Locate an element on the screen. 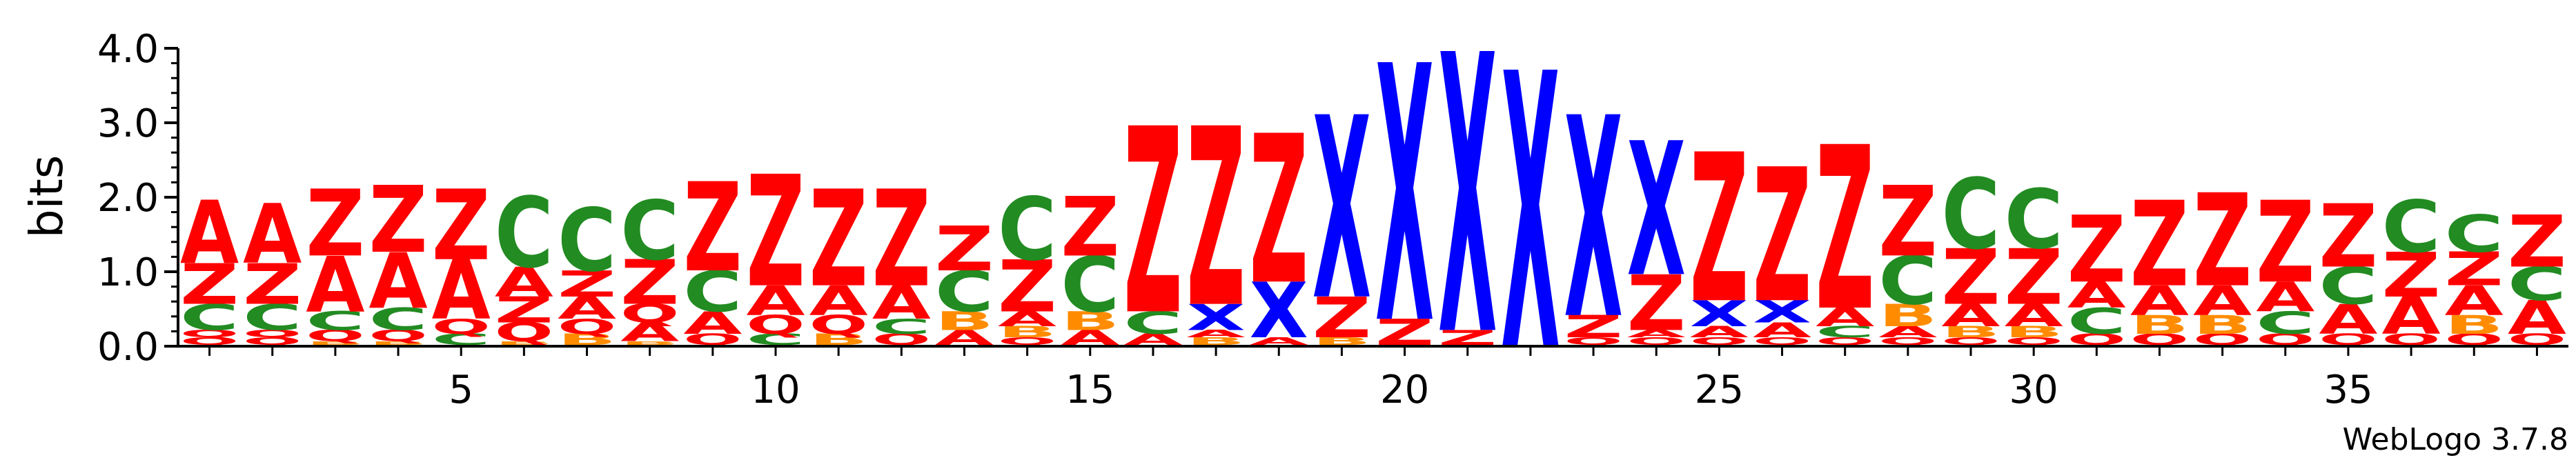 The height and width of the screenshot is (460, 2576). x-tick-label: 25 is located at coordinates (1719, 390).